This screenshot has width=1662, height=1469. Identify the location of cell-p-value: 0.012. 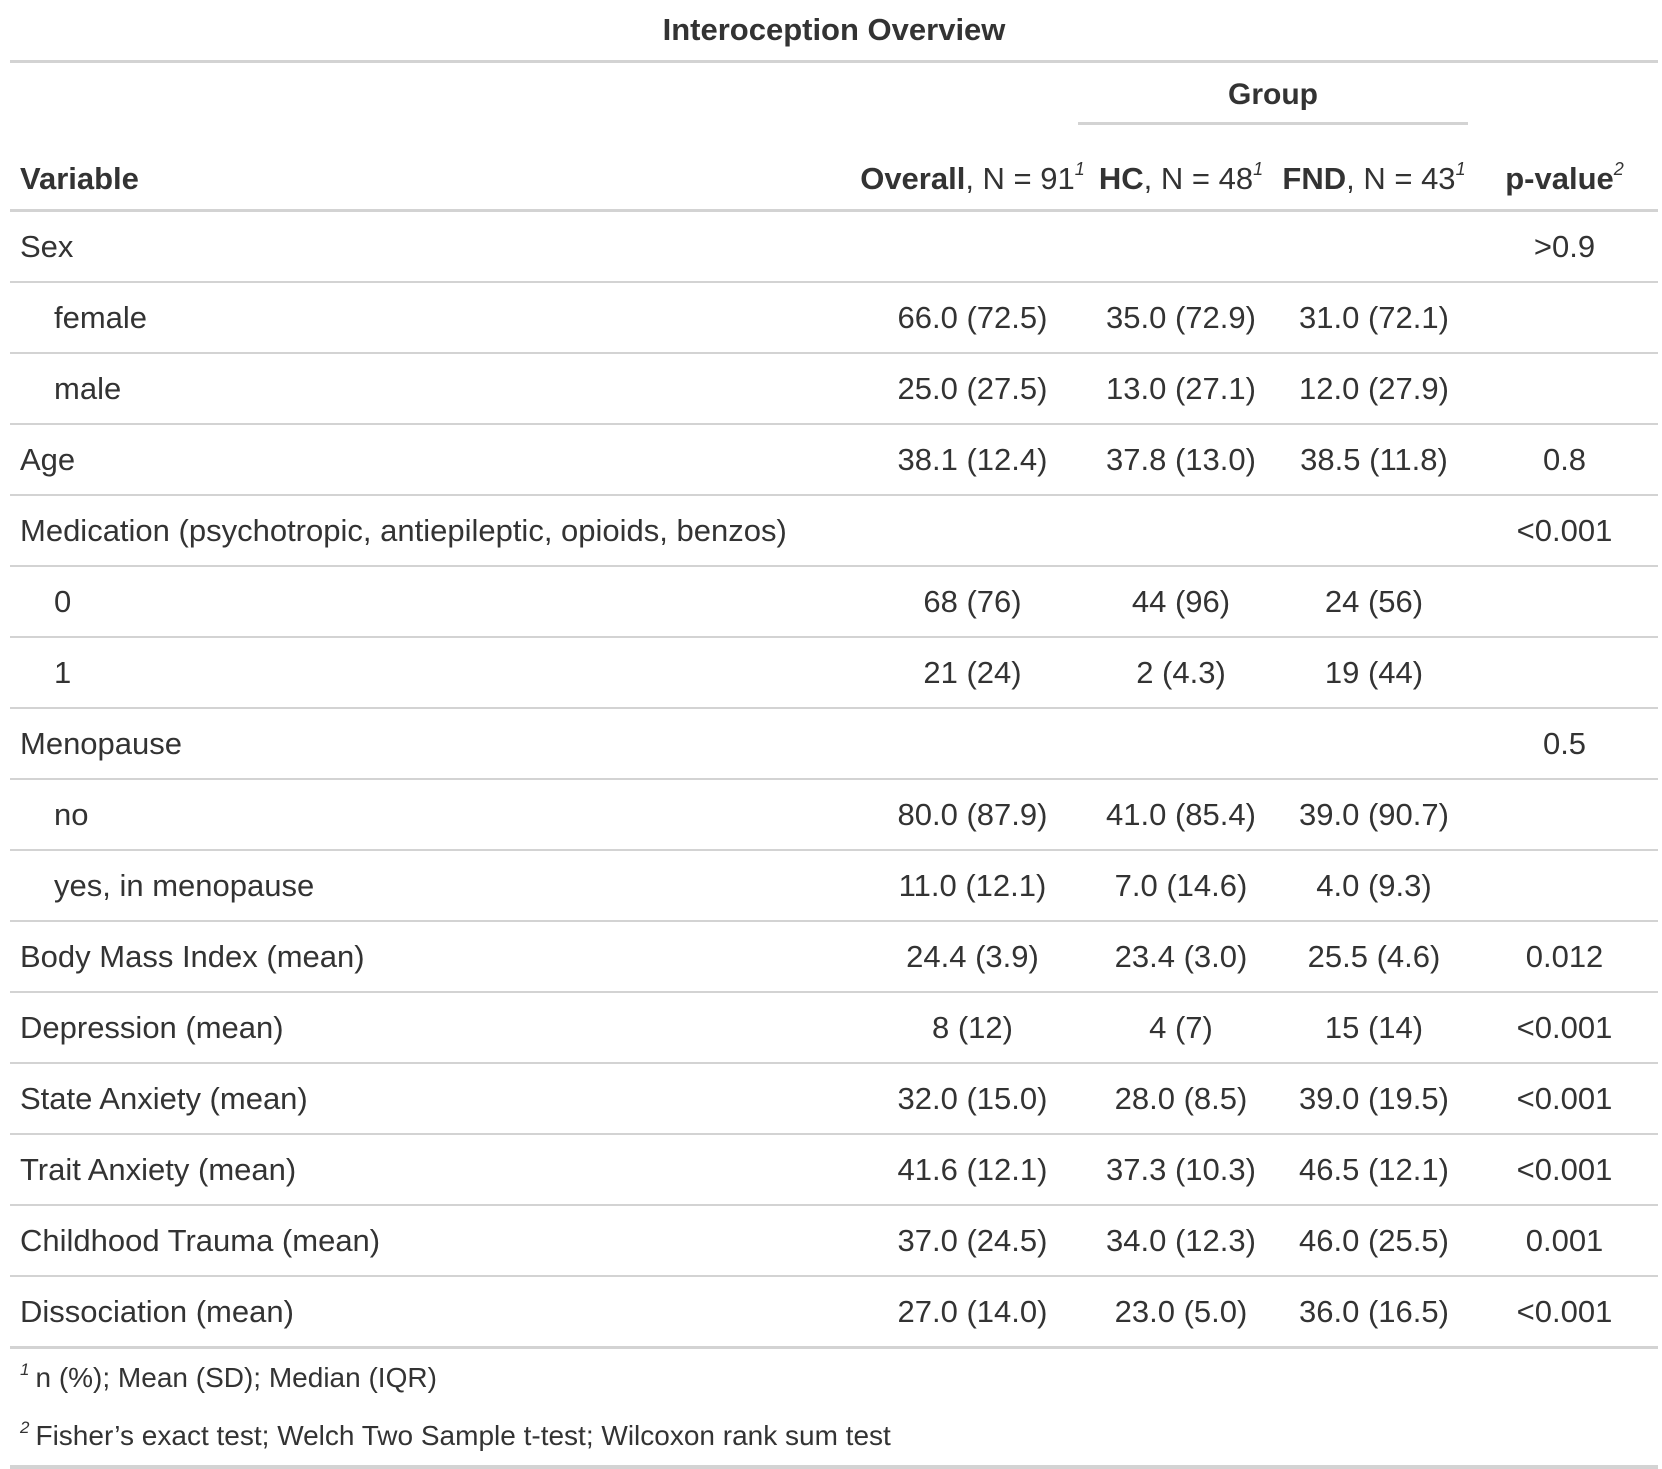
(1565, 957).